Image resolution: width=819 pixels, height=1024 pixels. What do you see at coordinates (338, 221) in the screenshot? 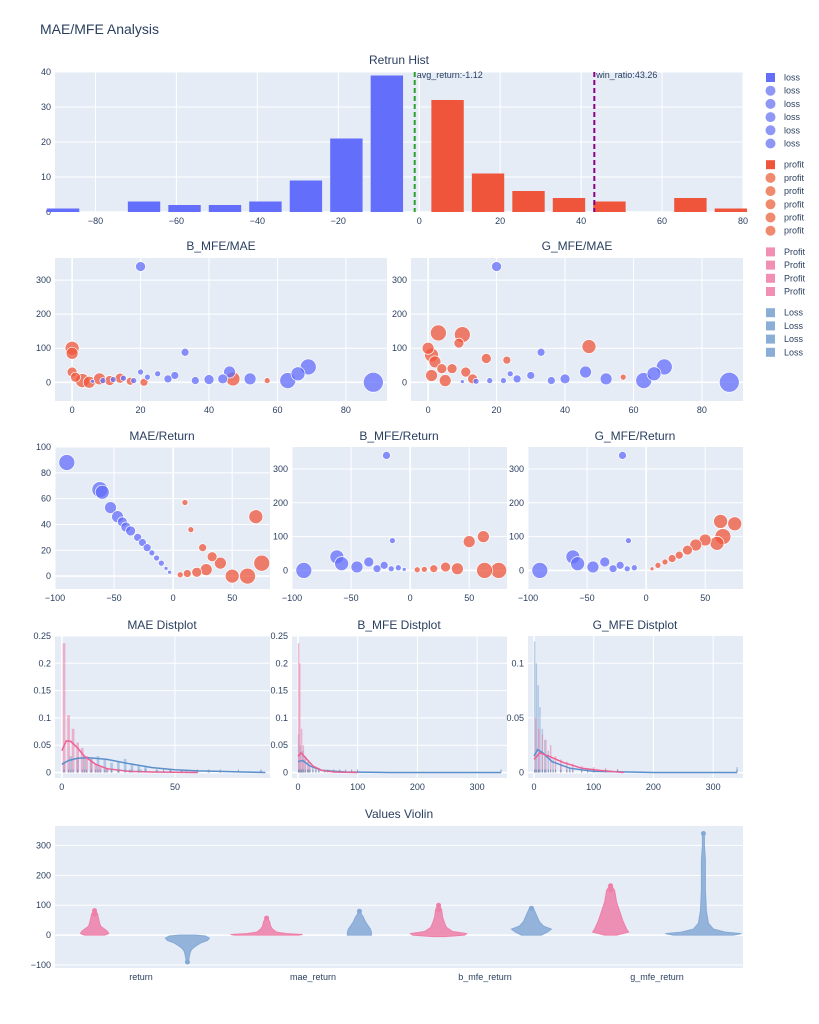
I see `x-tick-label: −20` at bounding box center [338, 221].